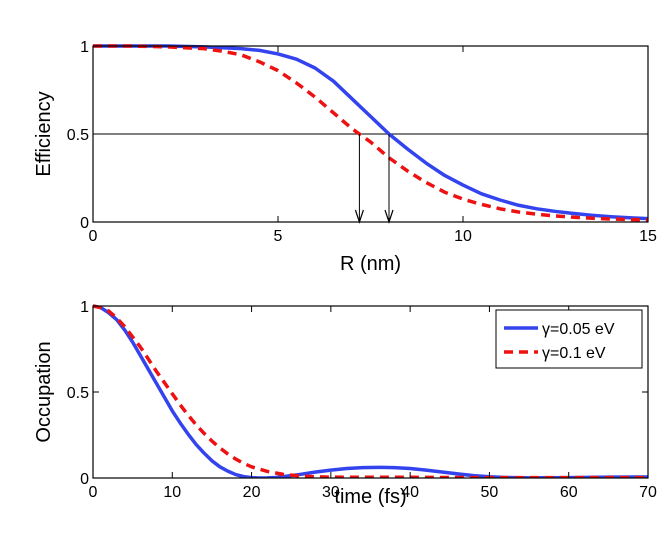 Image resolution: width=664 pixels, height=533 pixels. Describe the element at coordinates (44, 391) in the screenshot. I see `y-axis-label: Occupation` at that location.